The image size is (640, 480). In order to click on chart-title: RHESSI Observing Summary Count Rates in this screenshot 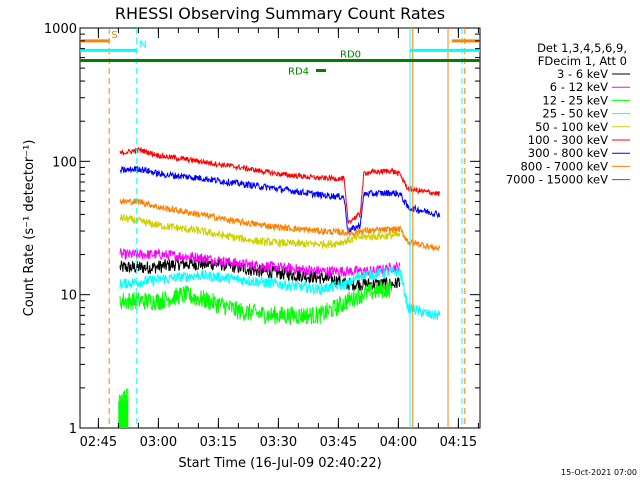, I will do `click(280, 13)`.